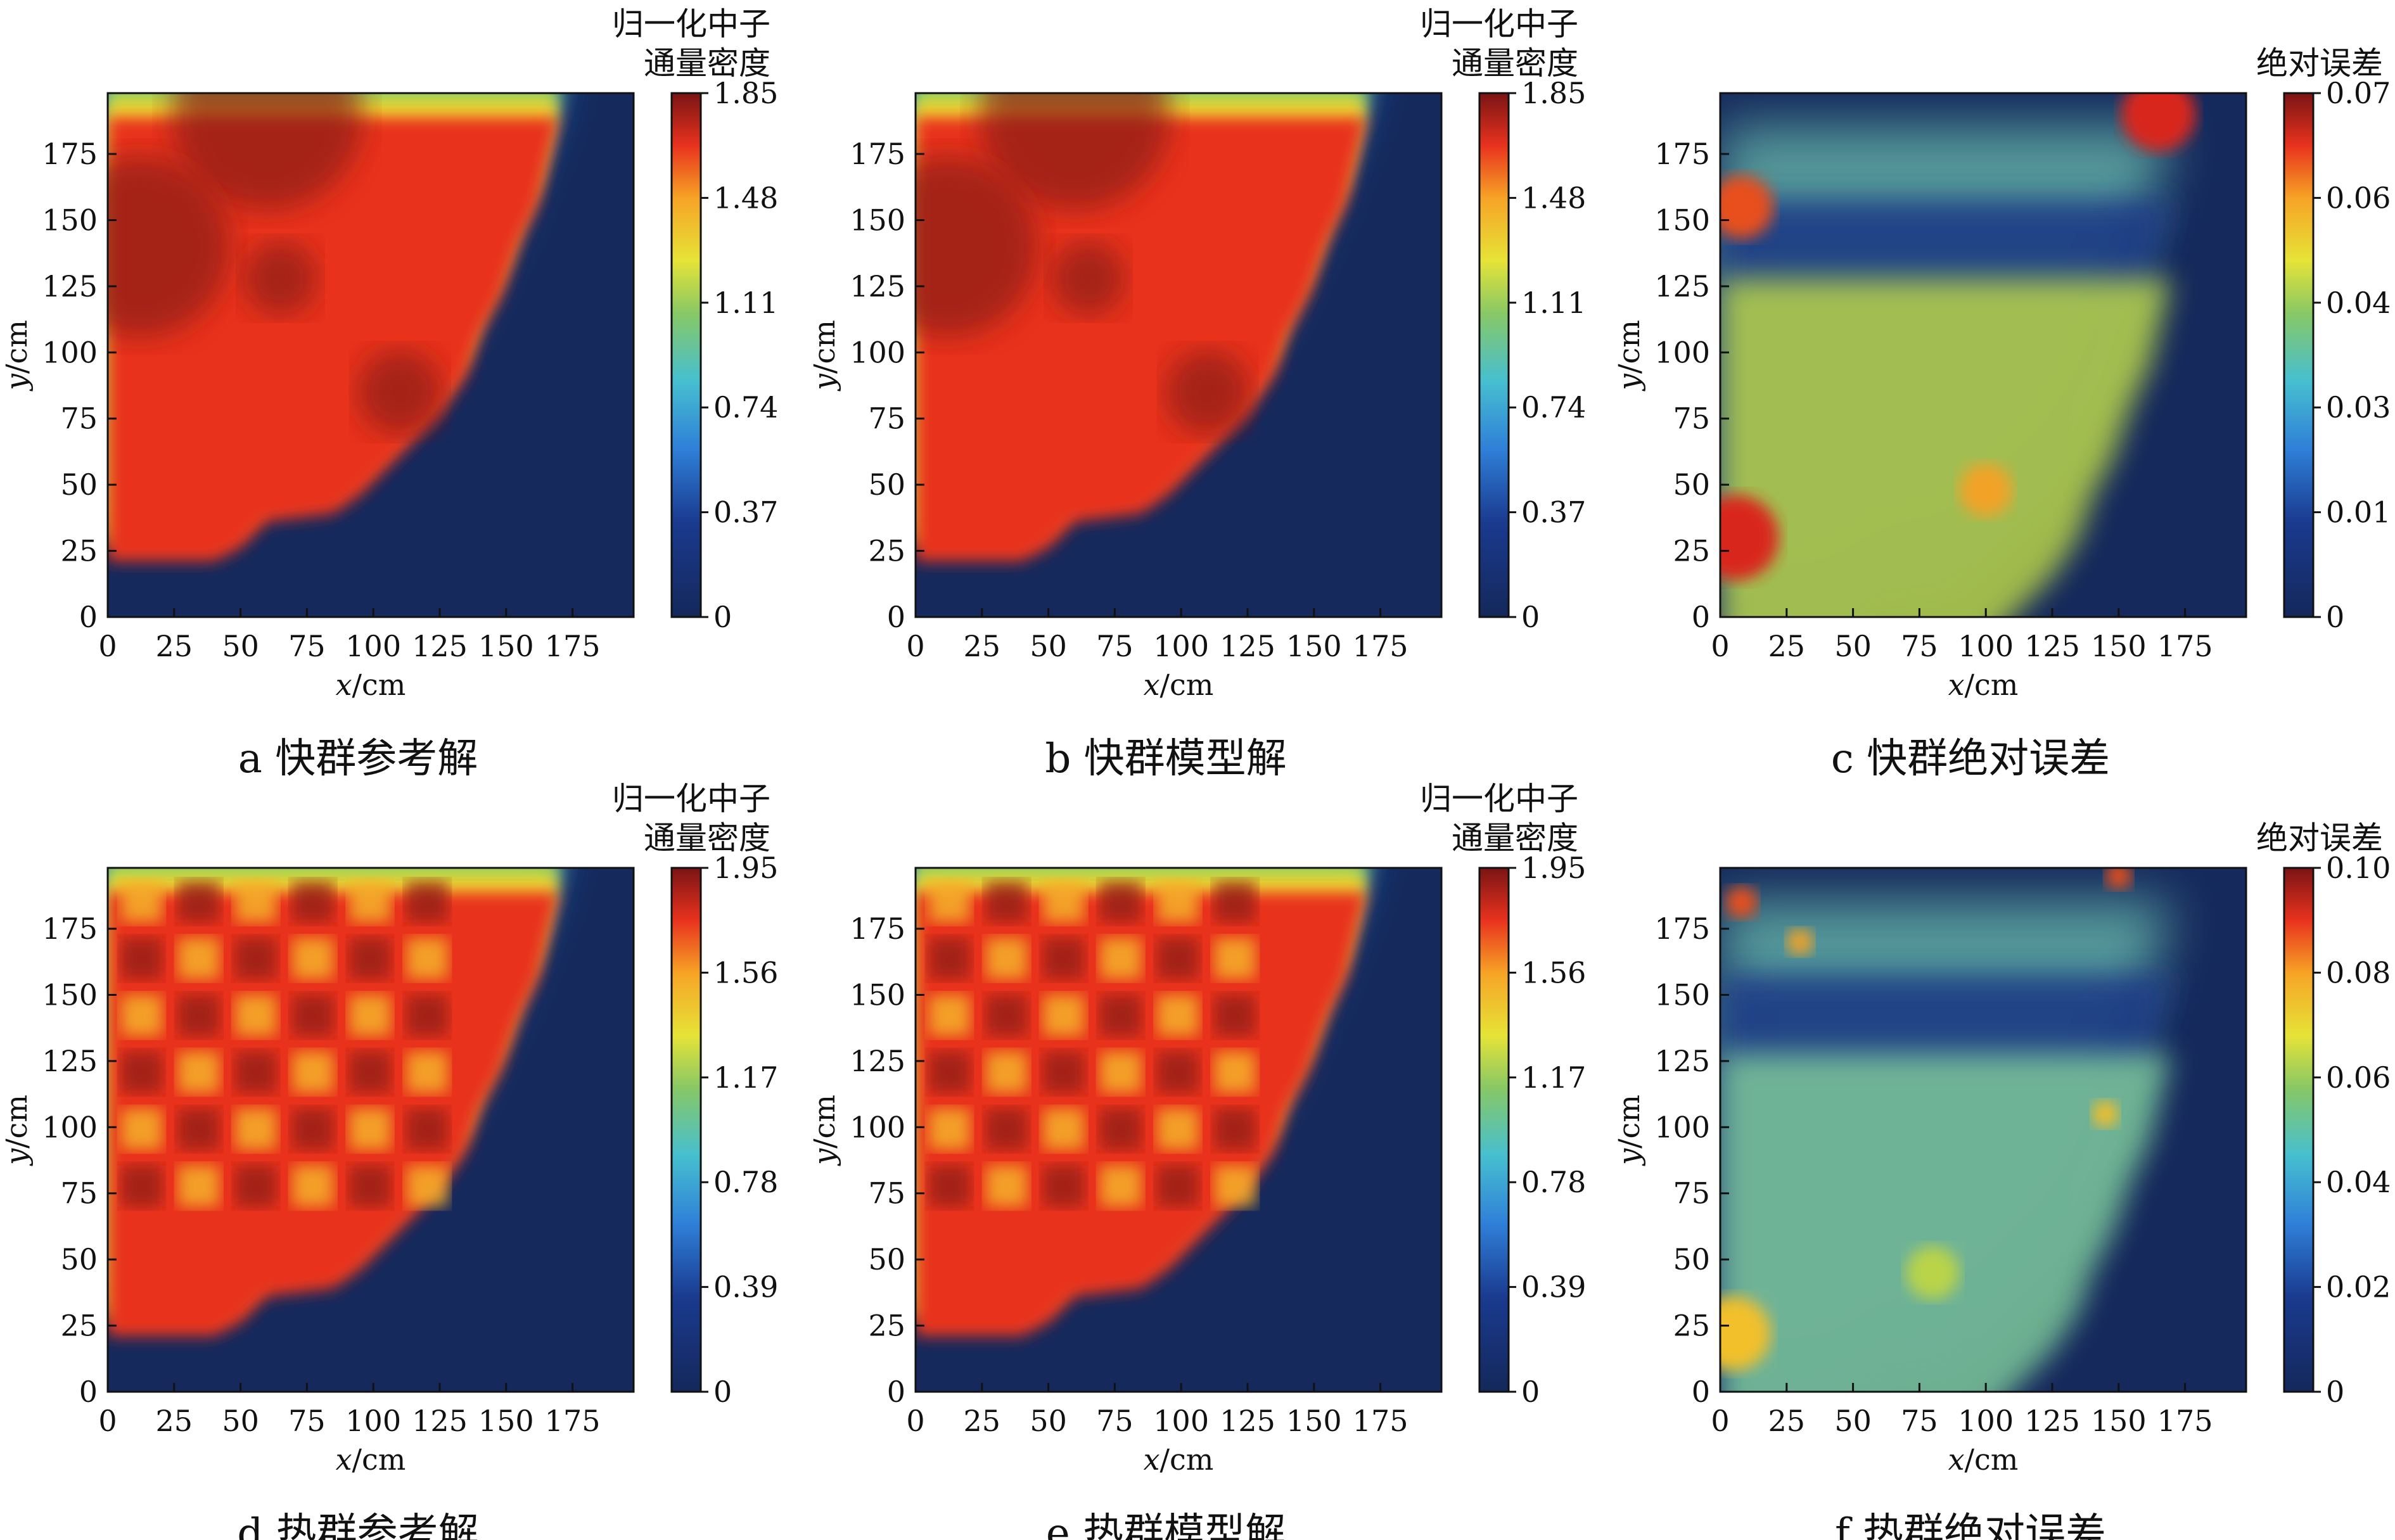 This screenshot has width=2395, height=1540. I want to click on panel-caption: f 热群绝对误差, so click(1971, 1525).